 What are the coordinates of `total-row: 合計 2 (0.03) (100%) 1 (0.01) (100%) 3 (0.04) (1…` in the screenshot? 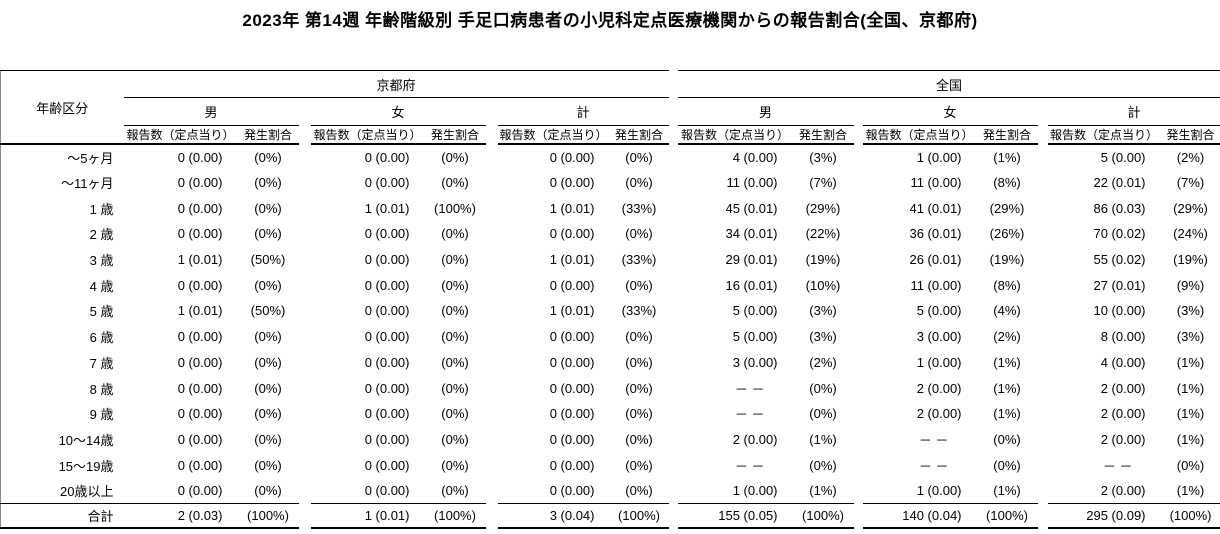 It's located at (610, 516).